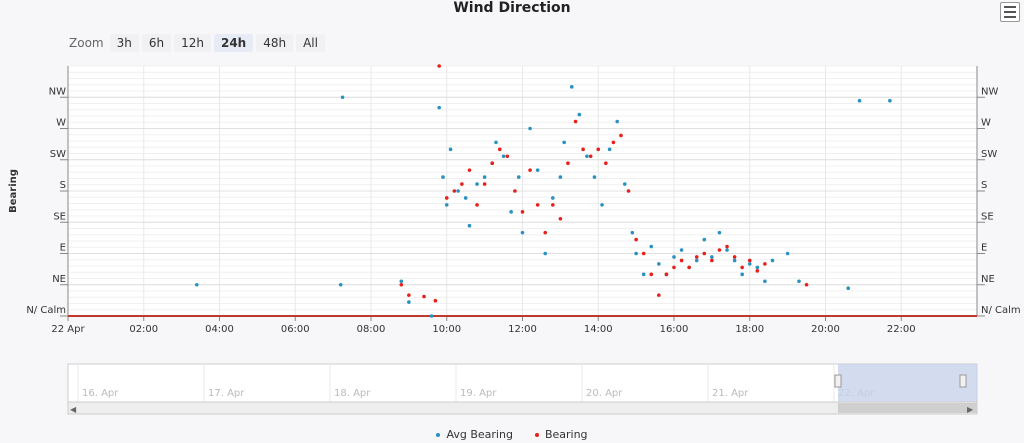 The image size is (1024, 443). What do you see at coordinates (310, 43) in the screenshot?
I see `zoom-all-button: All` at bounding box center [310, 43].